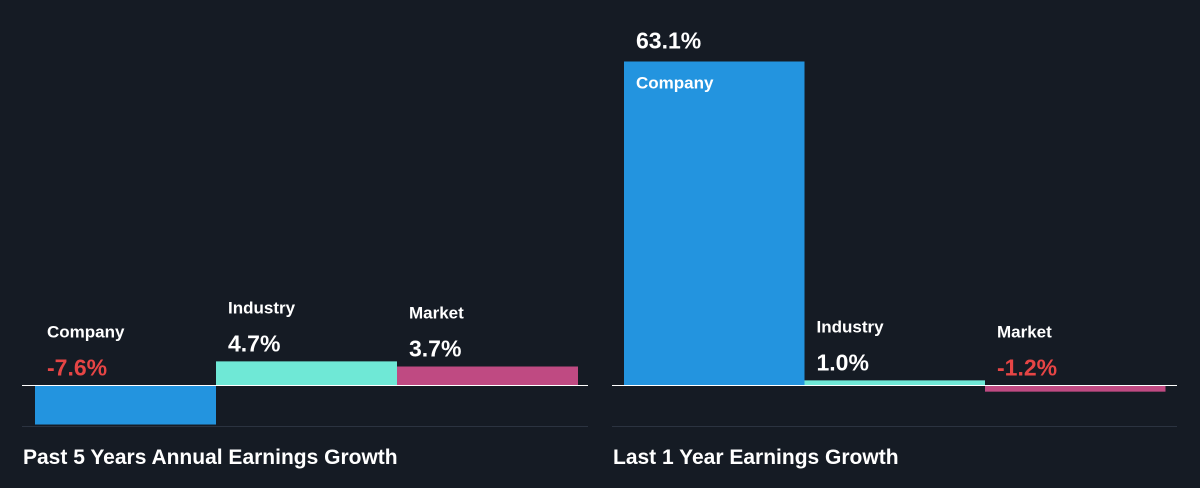 Image resolution: width=1200 pixels, height=488 pixels. Describe the element at coordinates (1024, 332) in the screenshot. I see `last-1y-market-category-label: Market` at that location.